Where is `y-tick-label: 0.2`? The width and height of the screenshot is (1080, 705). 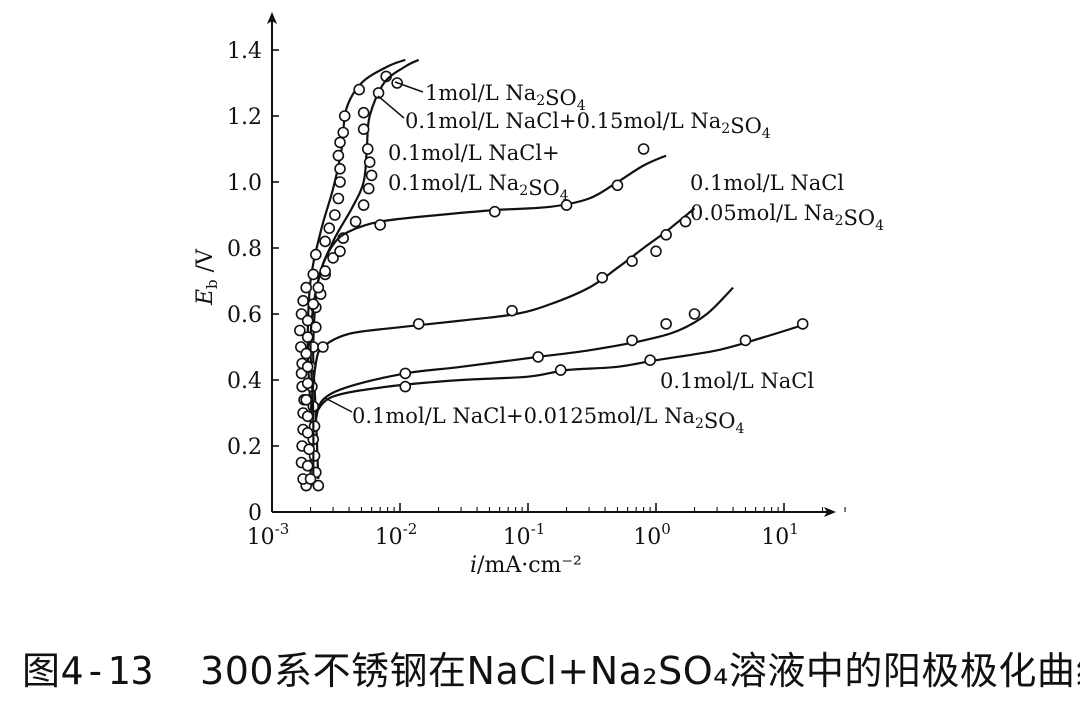 y-tick-label: 0.2 is located at coordinates (244, 447).